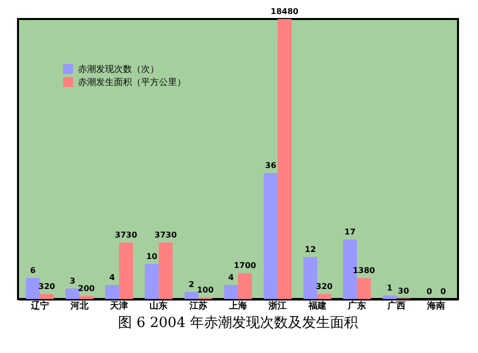 This screenshot has width=478, height=353. What do you see at coordinates (271, 165) in the screenshot?
I see `data-label: 36` at bounding box center [271, 165].